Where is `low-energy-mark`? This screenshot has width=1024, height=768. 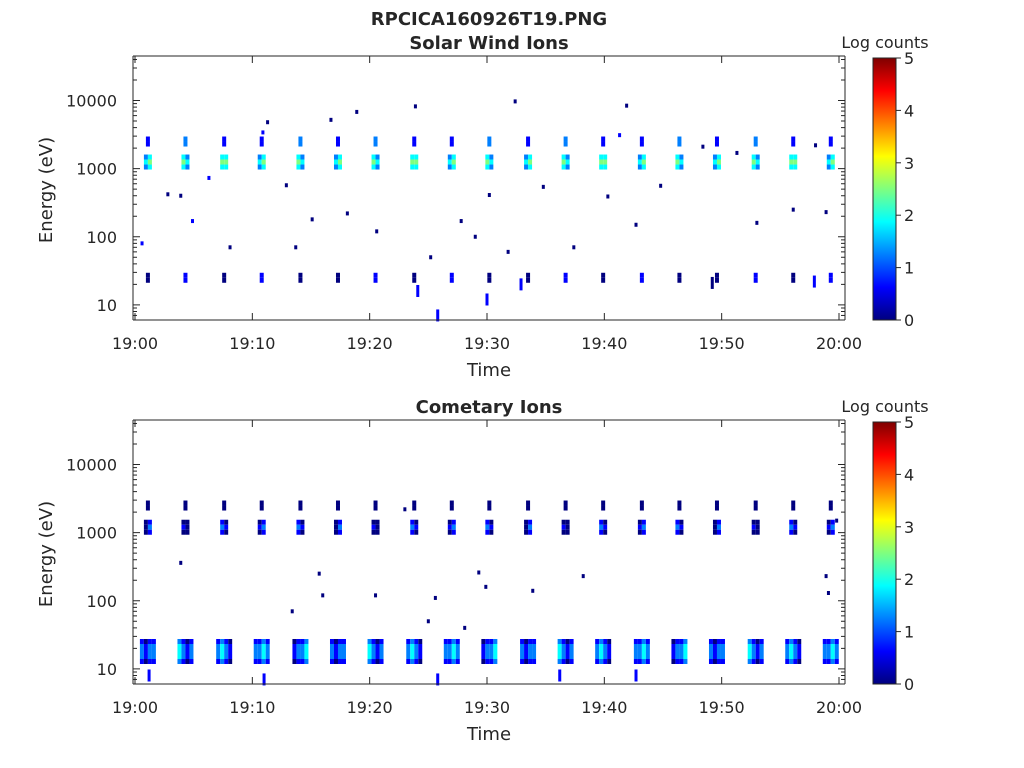
low-energy-mark is located at coordinates (487, 299).